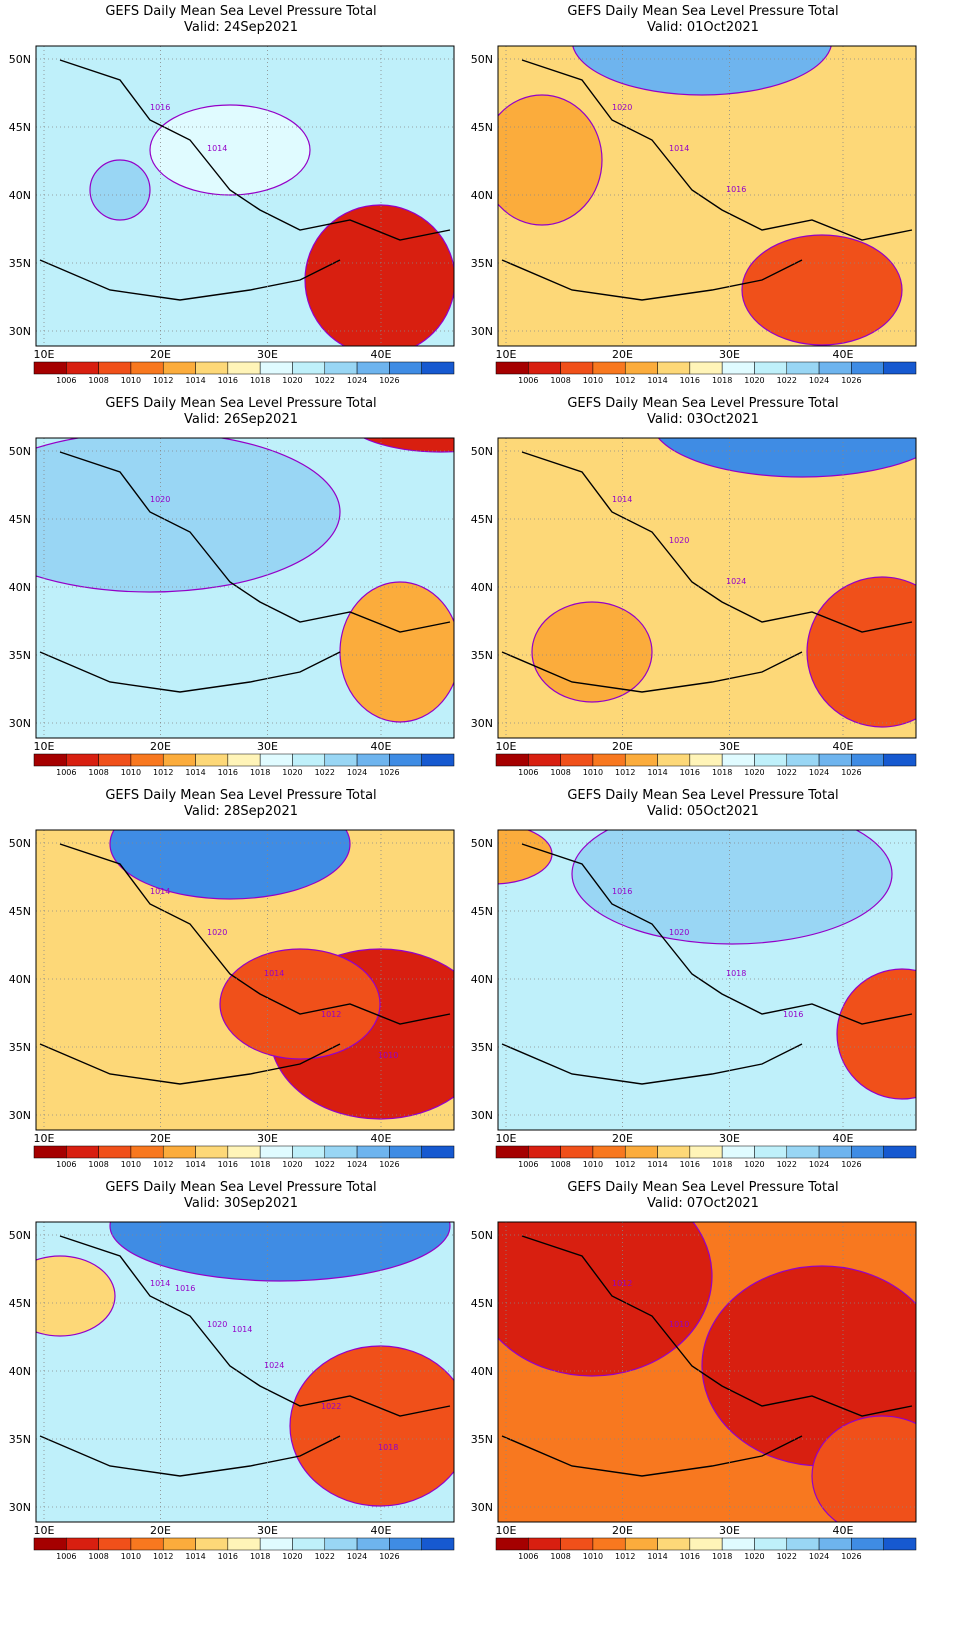  What do you see at coordinates (381, 1138) in the screenshot?
I see `longitude-label: 40E` at bounding box center [381, 1138].